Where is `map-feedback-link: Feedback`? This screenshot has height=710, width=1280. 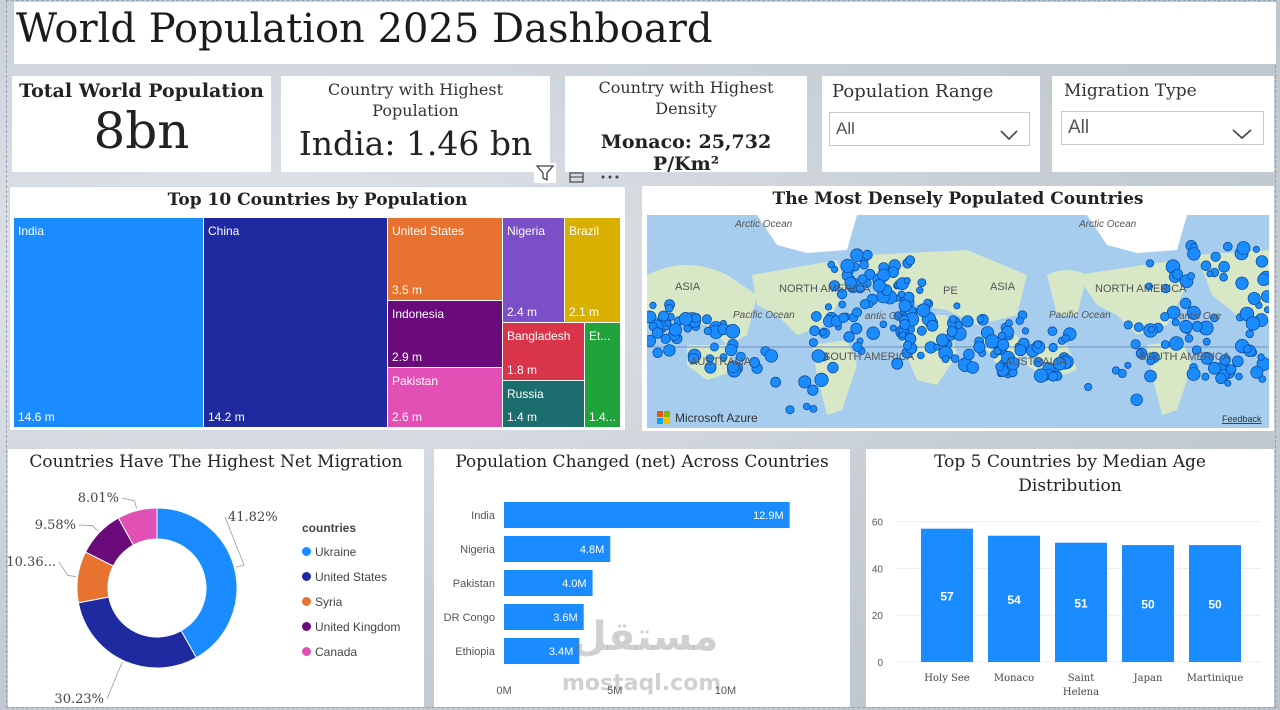 map-feedback-link: Feedback is located at coordinates (1242, 419).